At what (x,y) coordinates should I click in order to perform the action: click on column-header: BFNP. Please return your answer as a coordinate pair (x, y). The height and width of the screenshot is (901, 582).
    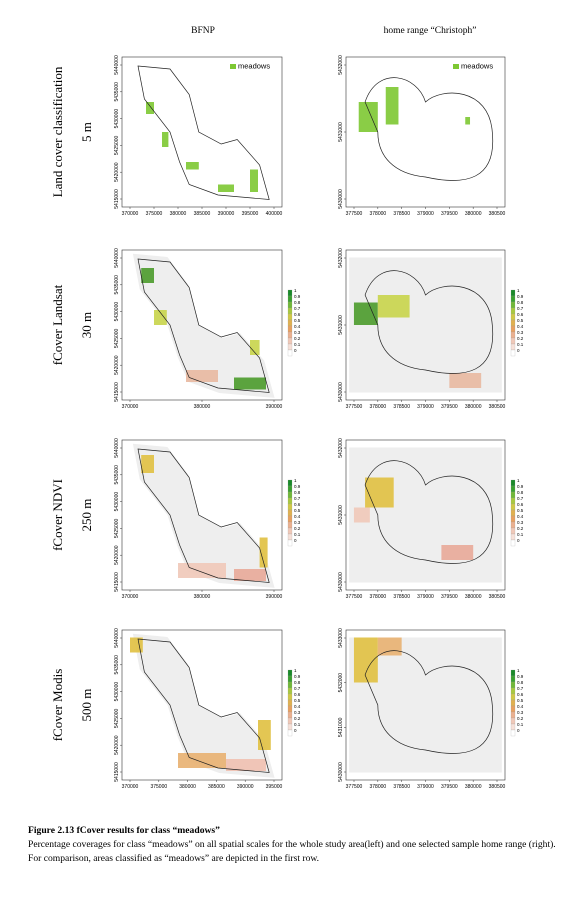
    Looking at the image, I should click on (203, 31).